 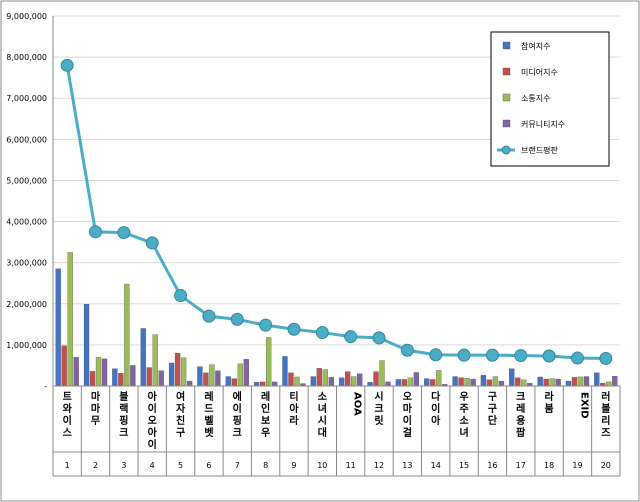 What do you see at coordinates (95, 465) in the screenshot?
I see `x-rank-label: 2` at bounding box center [95, 465].